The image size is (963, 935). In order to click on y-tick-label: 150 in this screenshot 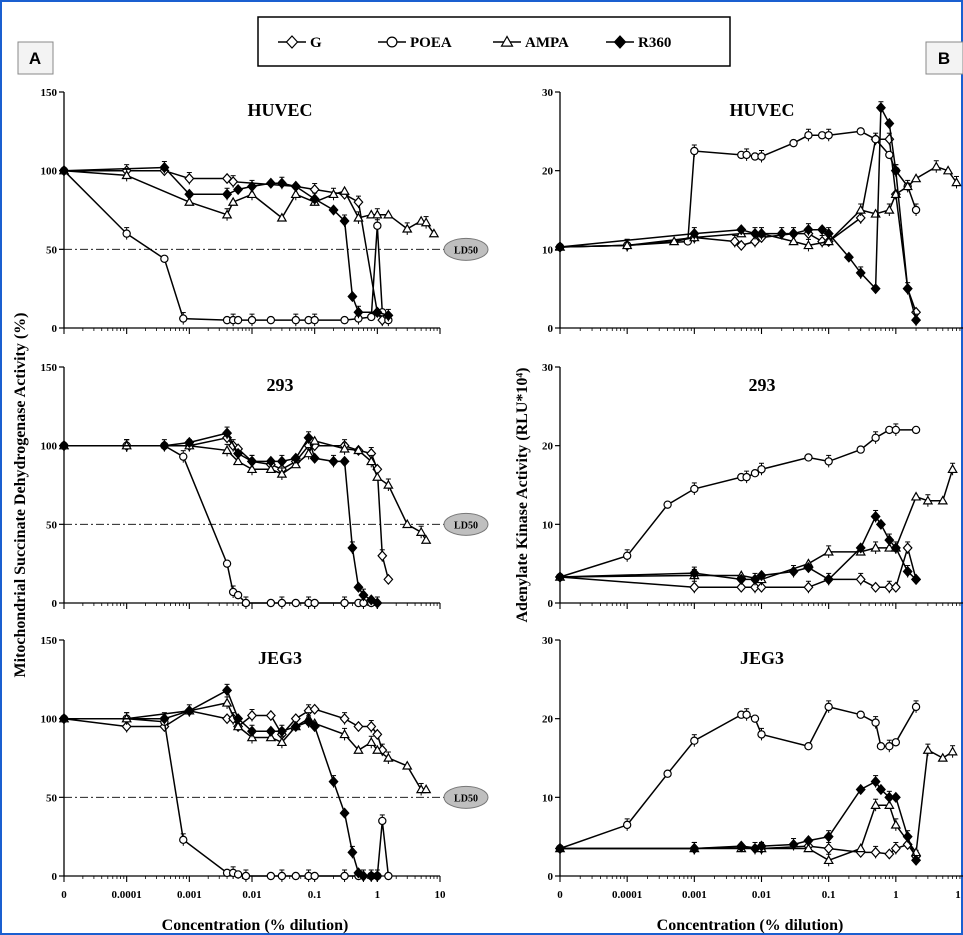, I will do `click(49, 93)`.